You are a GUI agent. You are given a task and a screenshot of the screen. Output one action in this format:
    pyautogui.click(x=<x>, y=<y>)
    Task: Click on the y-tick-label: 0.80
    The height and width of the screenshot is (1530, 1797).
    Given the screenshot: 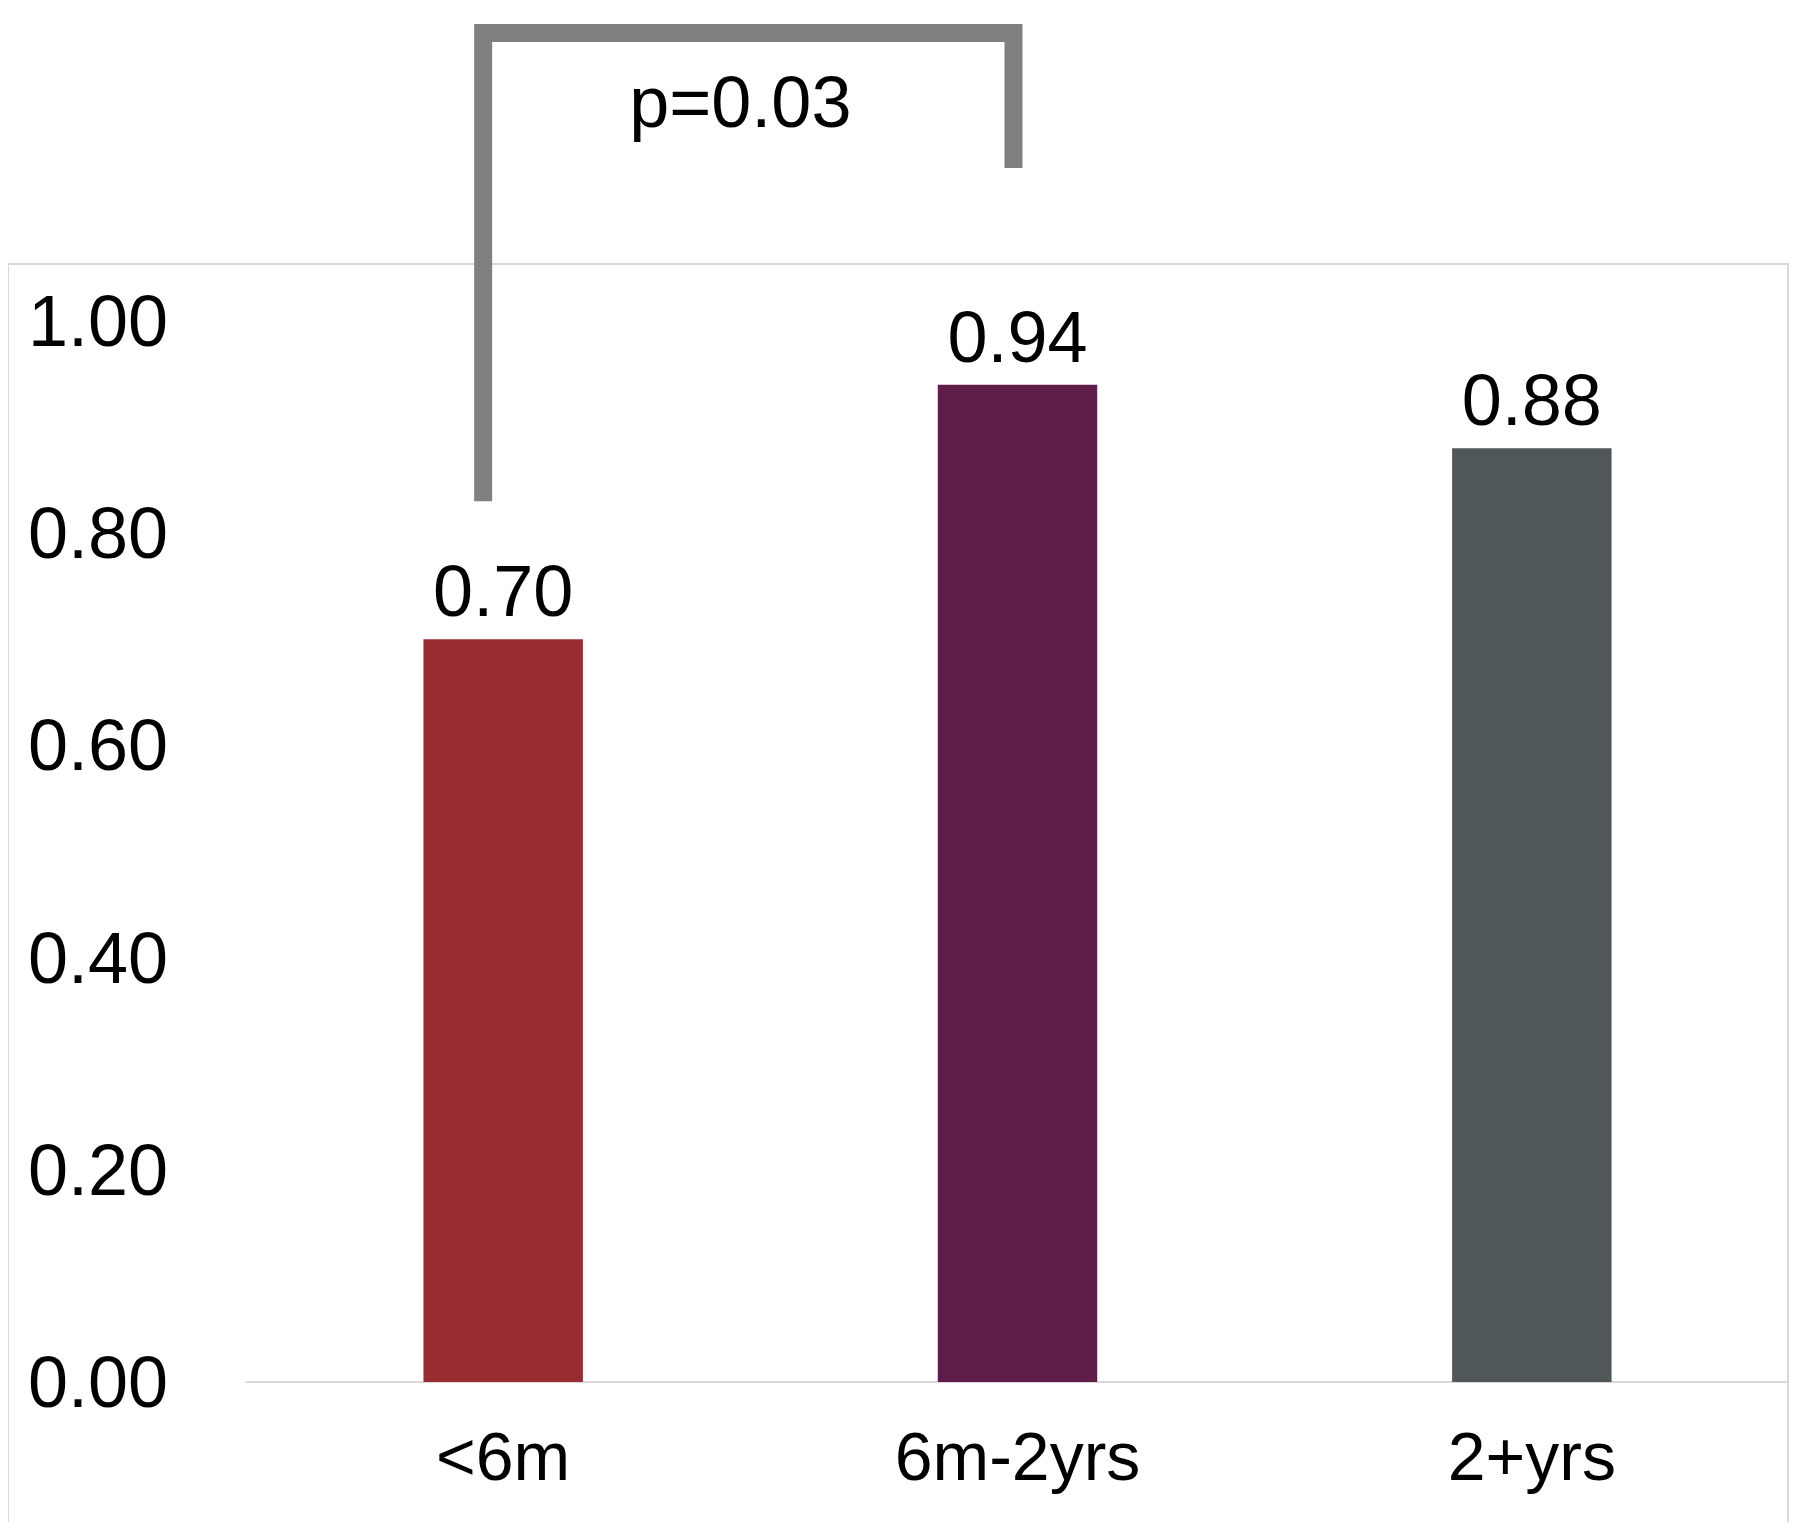 What is the action you would take?
    pyautogui.click(x=98, y=533)
    